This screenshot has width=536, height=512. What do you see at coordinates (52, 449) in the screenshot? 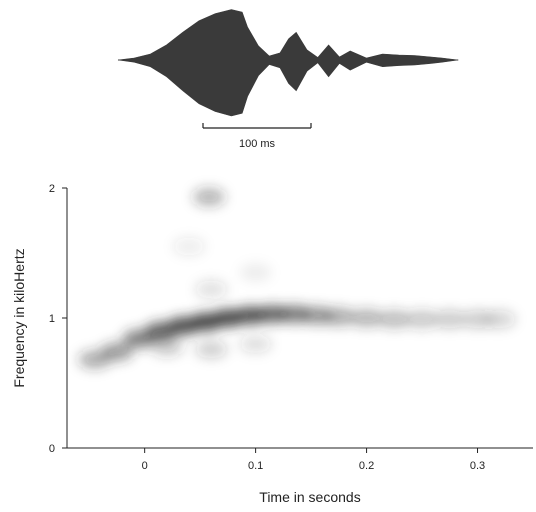
I see `y-tick-label: 0` at bounding box center [52, 449].